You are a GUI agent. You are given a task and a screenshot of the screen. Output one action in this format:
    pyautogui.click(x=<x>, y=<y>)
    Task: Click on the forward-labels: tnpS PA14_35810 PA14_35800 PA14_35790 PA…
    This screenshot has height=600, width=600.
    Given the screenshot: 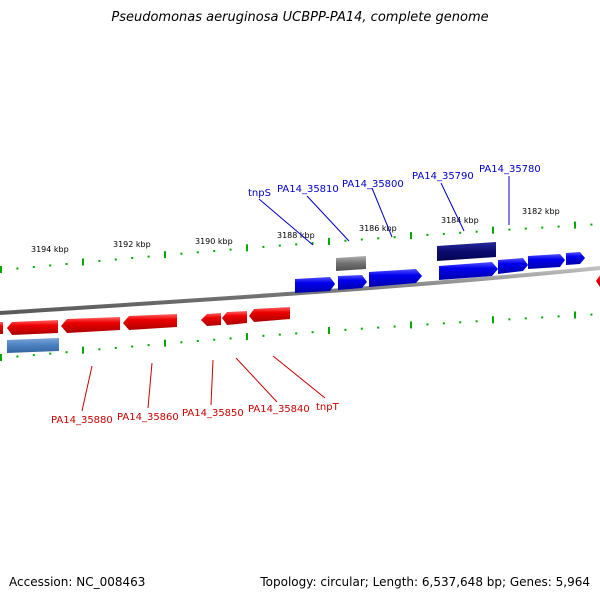 What is the action you would take?
    pyautogui.click(x=394, y=181)
    